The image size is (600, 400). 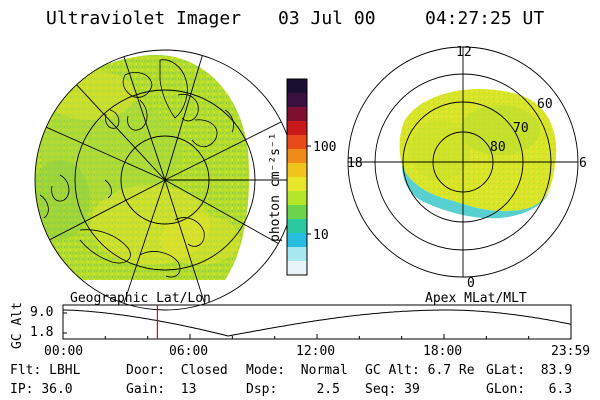 What do you see at coordinates (204, 370) in the screenshot?
I see `status-value: Closed` at bounding box center [204, 370].